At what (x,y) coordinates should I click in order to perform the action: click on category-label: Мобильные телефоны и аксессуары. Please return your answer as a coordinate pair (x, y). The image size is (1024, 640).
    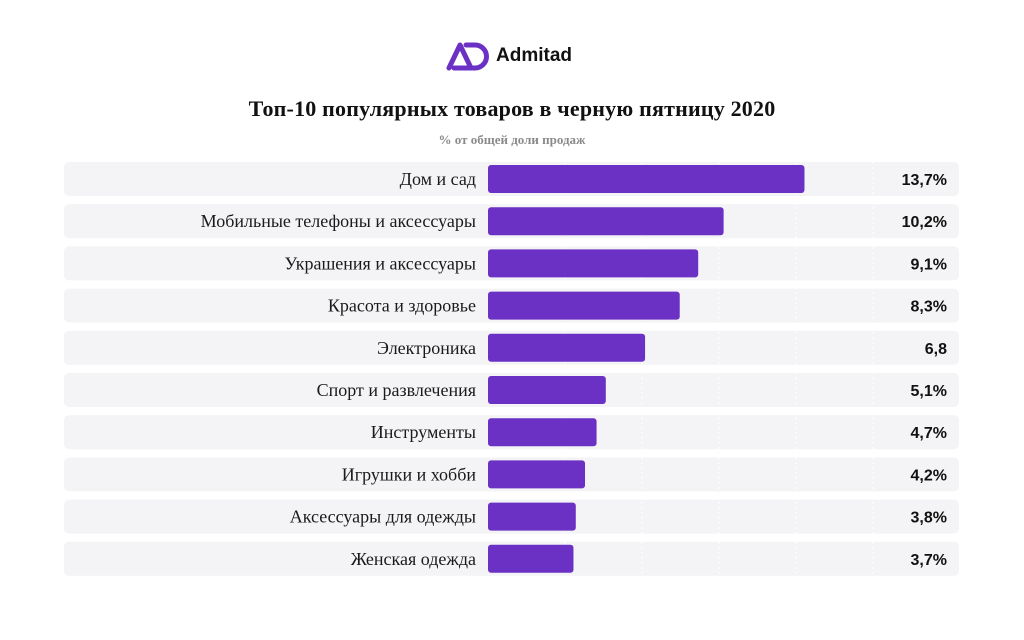
    Looking at the image, I should click on (338, 221).